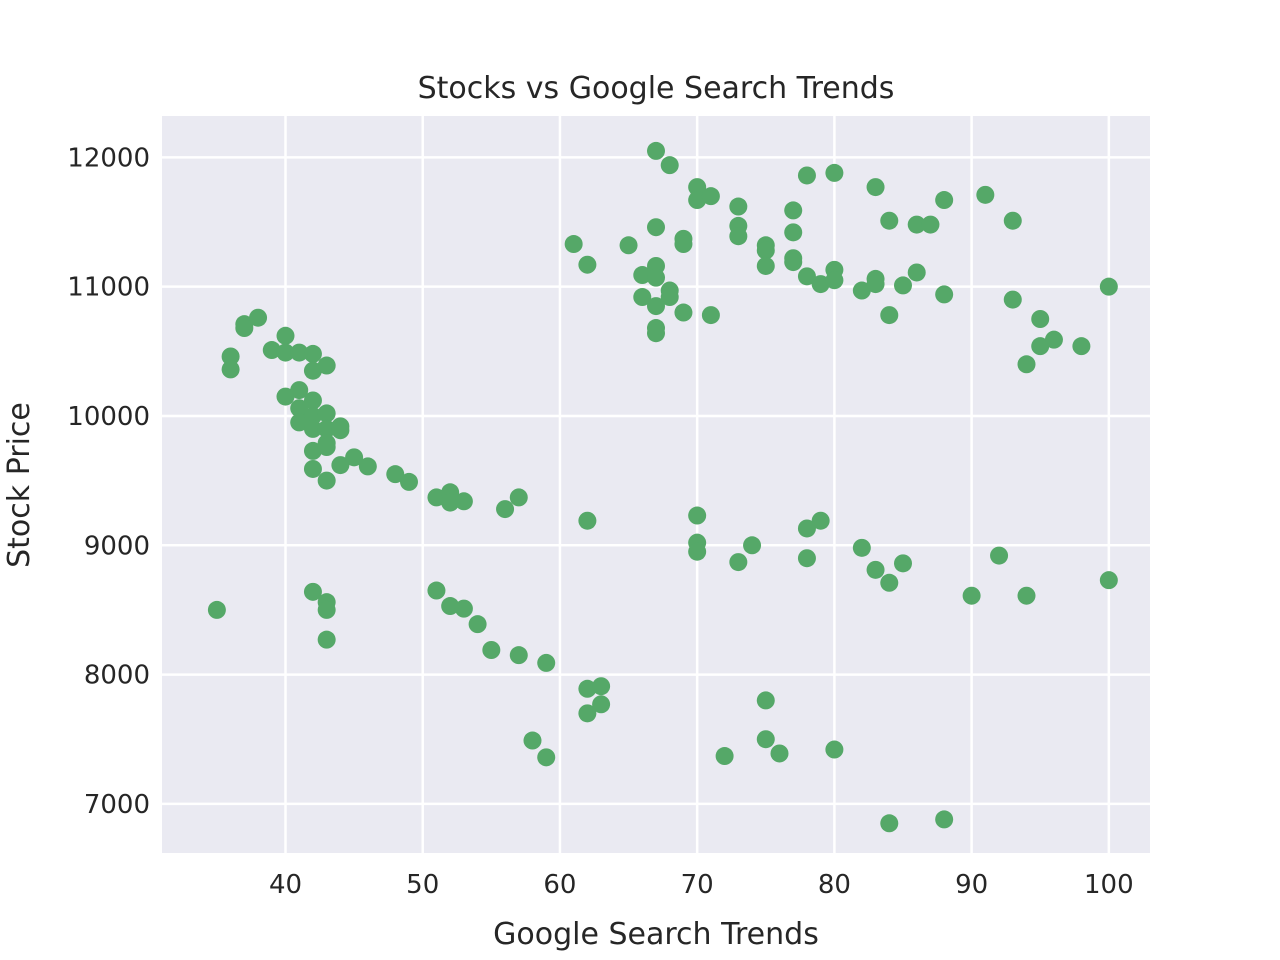  I want to click on y-tick-label: 9000, so click(117, 546).